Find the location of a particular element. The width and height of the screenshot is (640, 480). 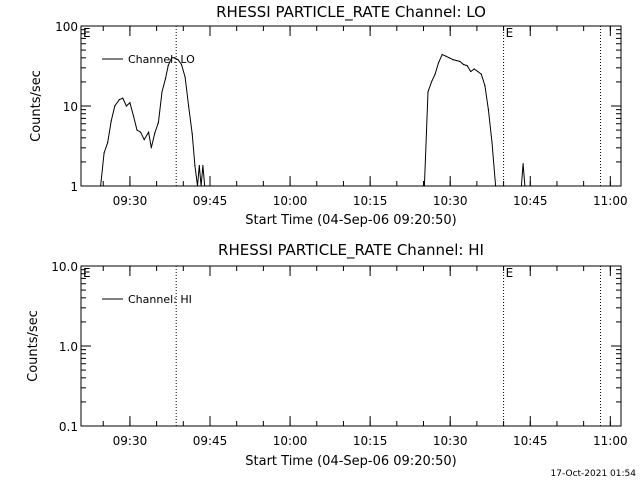

chart-title: RHESSI PARTICLE_RATE Channel: LO is located at coordinates (351, 12).